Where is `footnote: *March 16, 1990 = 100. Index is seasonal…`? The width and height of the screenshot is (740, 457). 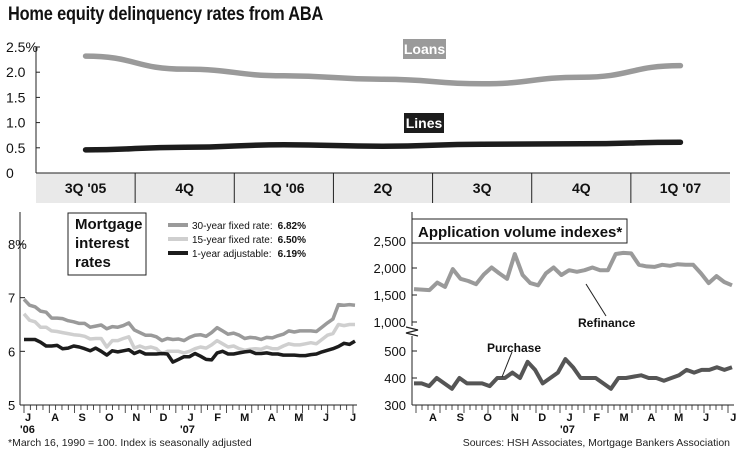
footnote: *March 16, 1990 = 100. Index is seasonal… is located at coordinates (130, 443).